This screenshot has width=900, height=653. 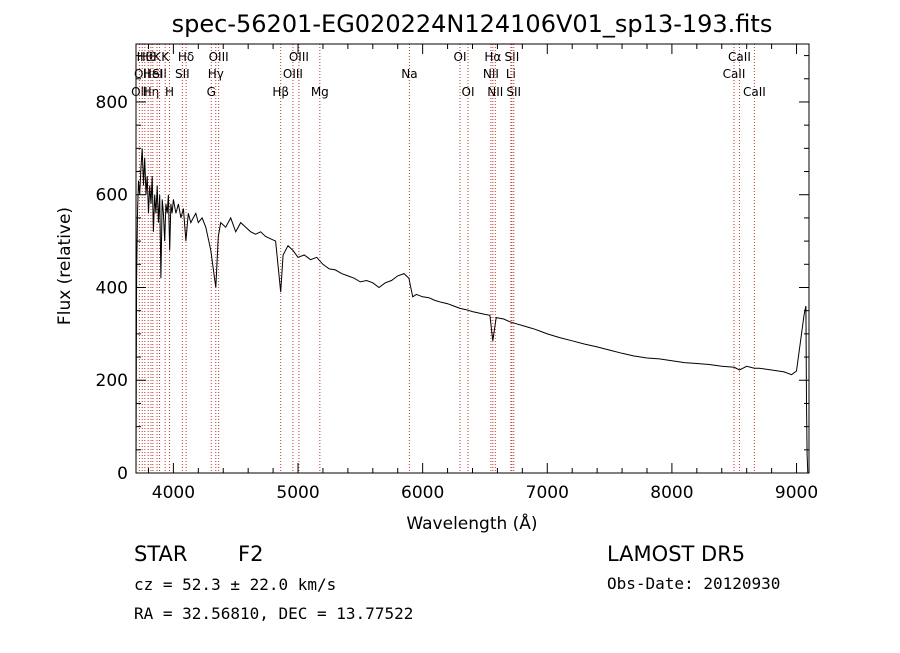 I want to click on x-tick-label: 5000, so click(x=297, y=493).